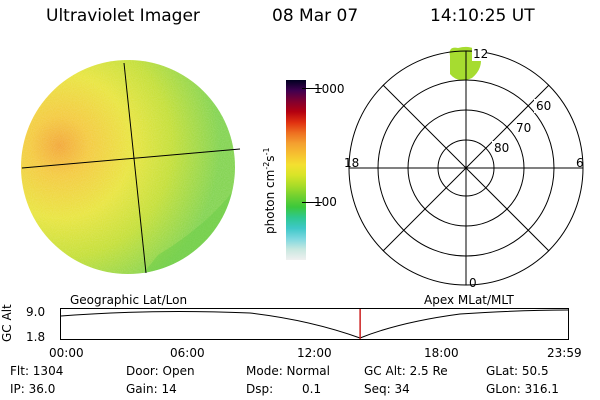 The width and height of the screenshot is (600, 400). I want to click on gain-label: Gain: 14, so click(151, 389).